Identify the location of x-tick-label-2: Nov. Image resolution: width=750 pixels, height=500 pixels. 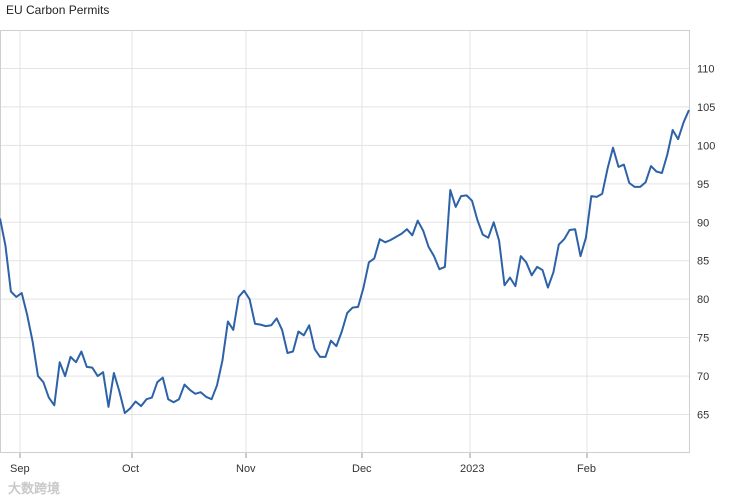
(246, 469).